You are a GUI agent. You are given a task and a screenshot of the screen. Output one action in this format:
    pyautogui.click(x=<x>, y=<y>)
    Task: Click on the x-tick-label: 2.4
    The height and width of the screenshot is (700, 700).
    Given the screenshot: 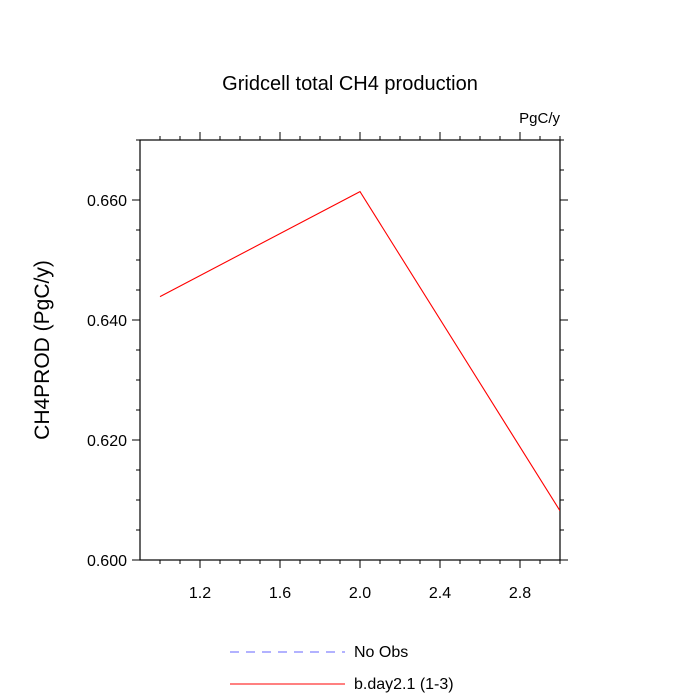 What is the action you would take?
    pyautogui.click(x=440, y=593)
    